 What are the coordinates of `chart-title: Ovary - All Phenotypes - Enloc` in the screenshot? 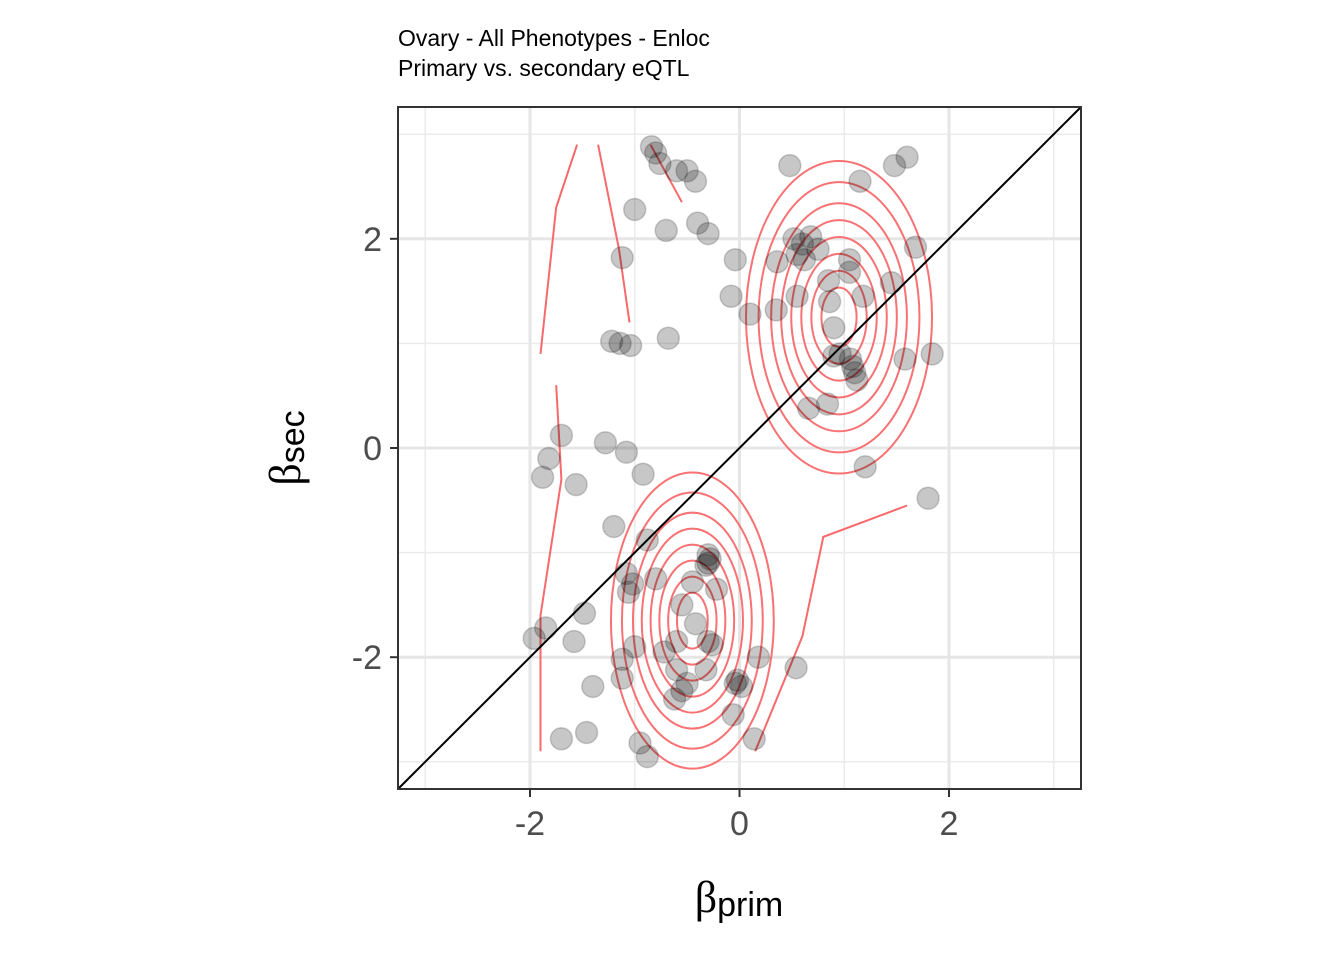 It's located at (554, 38).